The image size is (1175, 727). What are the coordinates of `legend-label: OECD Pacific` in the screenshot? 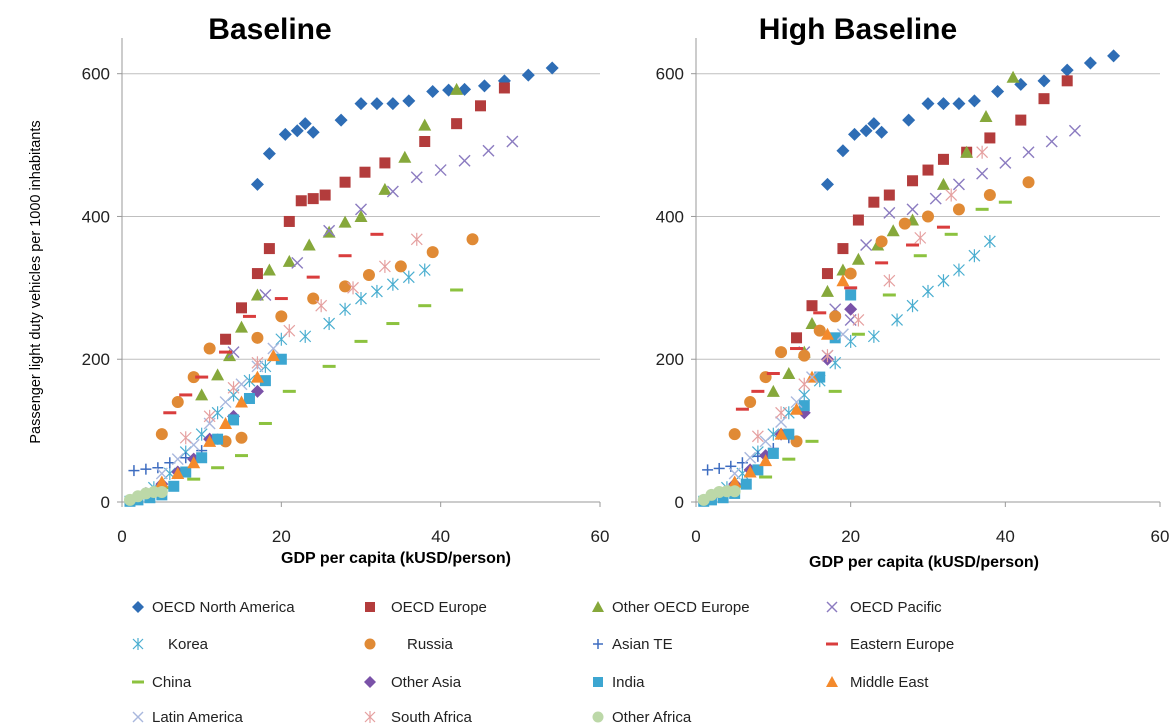 It's located at (896, 607).